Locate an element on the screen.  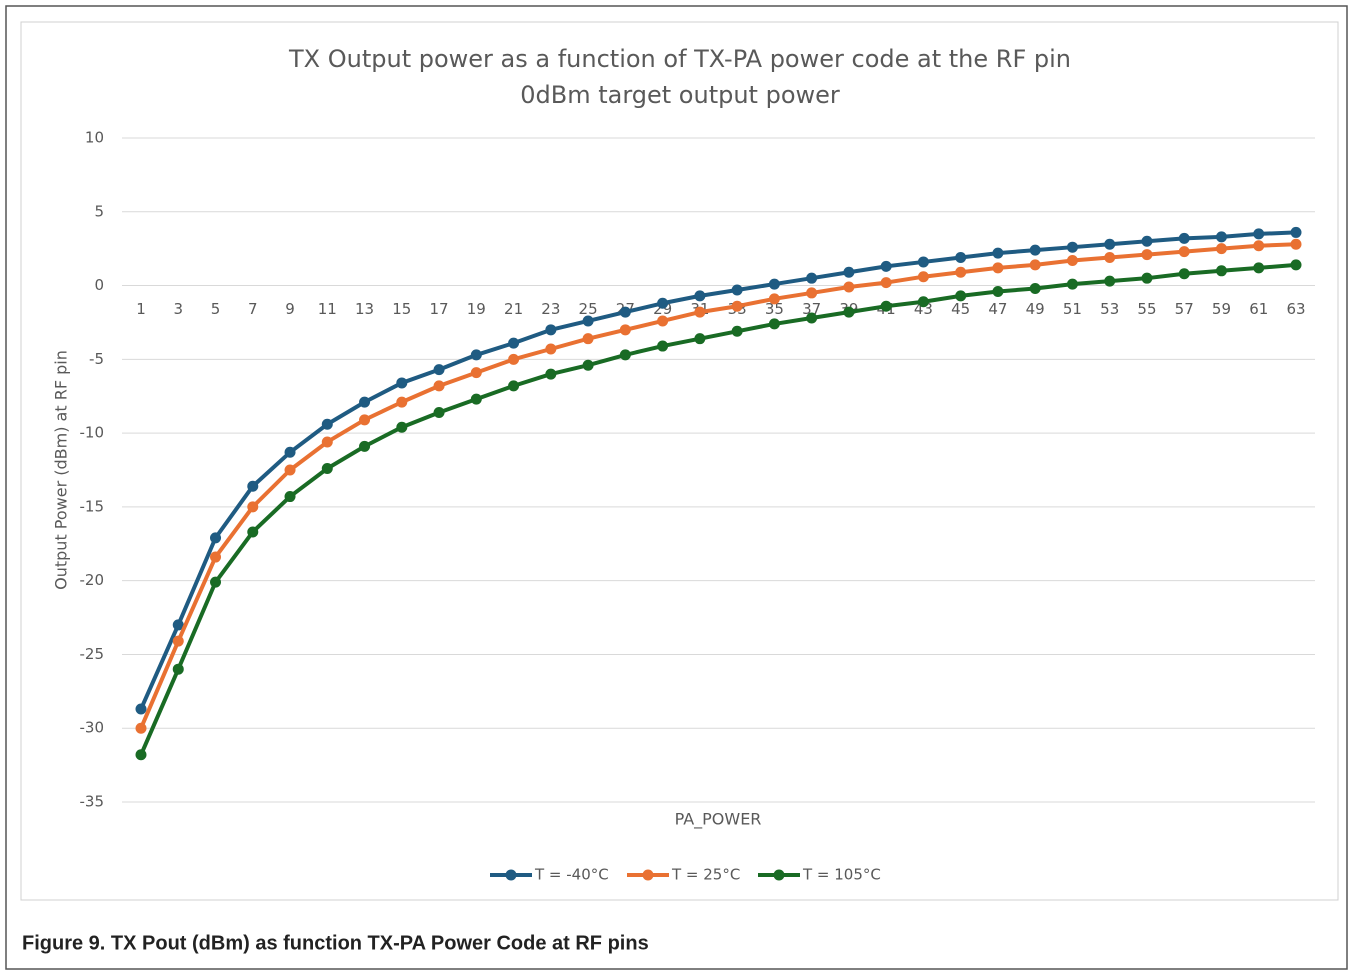
y-axis-title: Output Power (dBm) at RF pin is located at coordinates (61, 470).